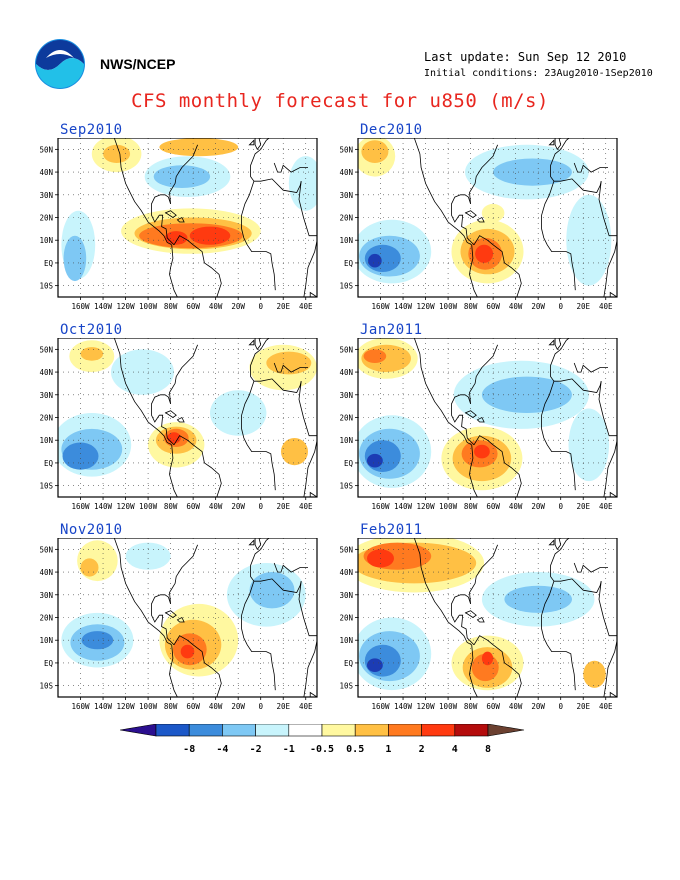  Describe the element at coordinates (355, 749) in the screenshot. I see `colorbar-label: 0.5` at that location.